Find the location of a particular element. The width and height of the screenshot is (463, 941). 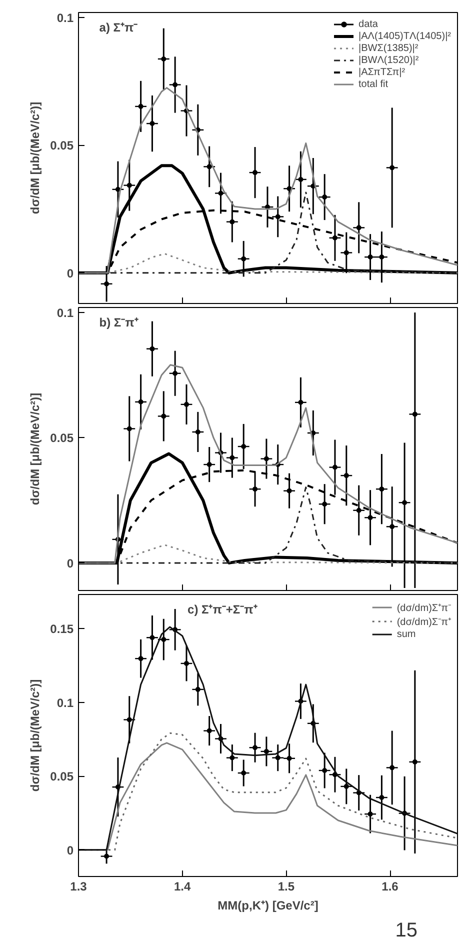

legend-label: |AΣπTΣπ|² is located at coordinates (382, 72).